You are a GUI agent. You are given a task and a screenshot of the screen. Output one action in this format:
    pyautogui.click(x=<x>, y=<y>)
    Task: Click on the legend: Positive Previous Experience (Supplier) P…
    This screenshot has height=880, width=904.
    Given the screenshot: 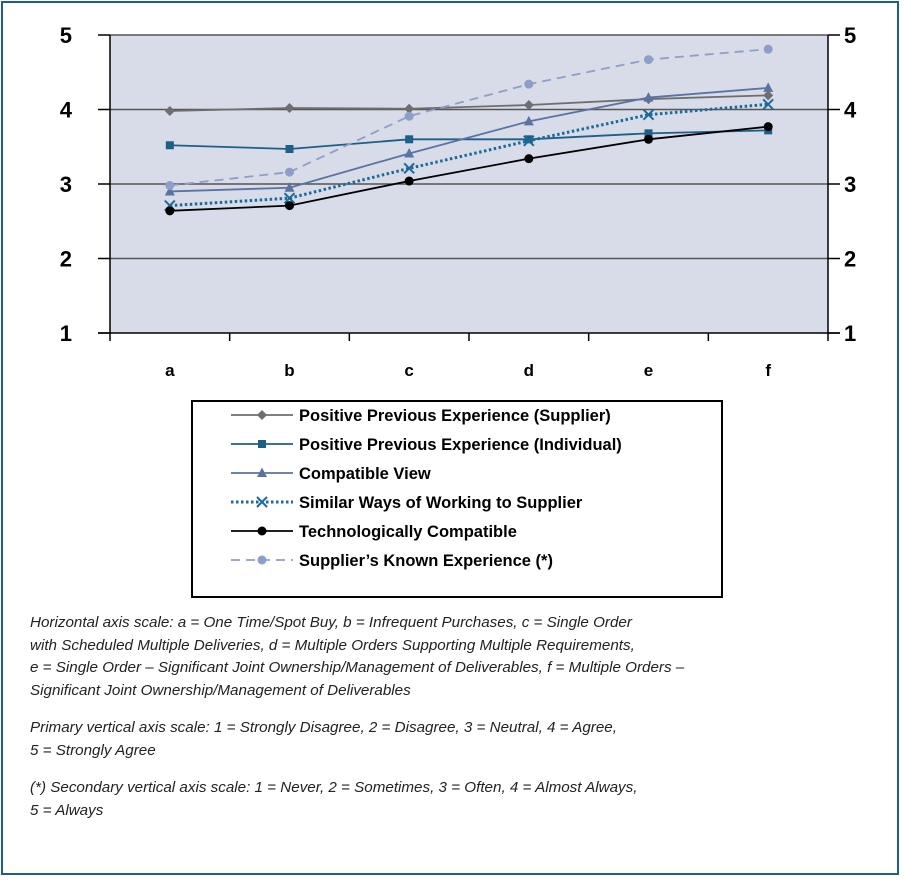 What is the action you would take?
    pyautogui.click(x=457, y=499)
    